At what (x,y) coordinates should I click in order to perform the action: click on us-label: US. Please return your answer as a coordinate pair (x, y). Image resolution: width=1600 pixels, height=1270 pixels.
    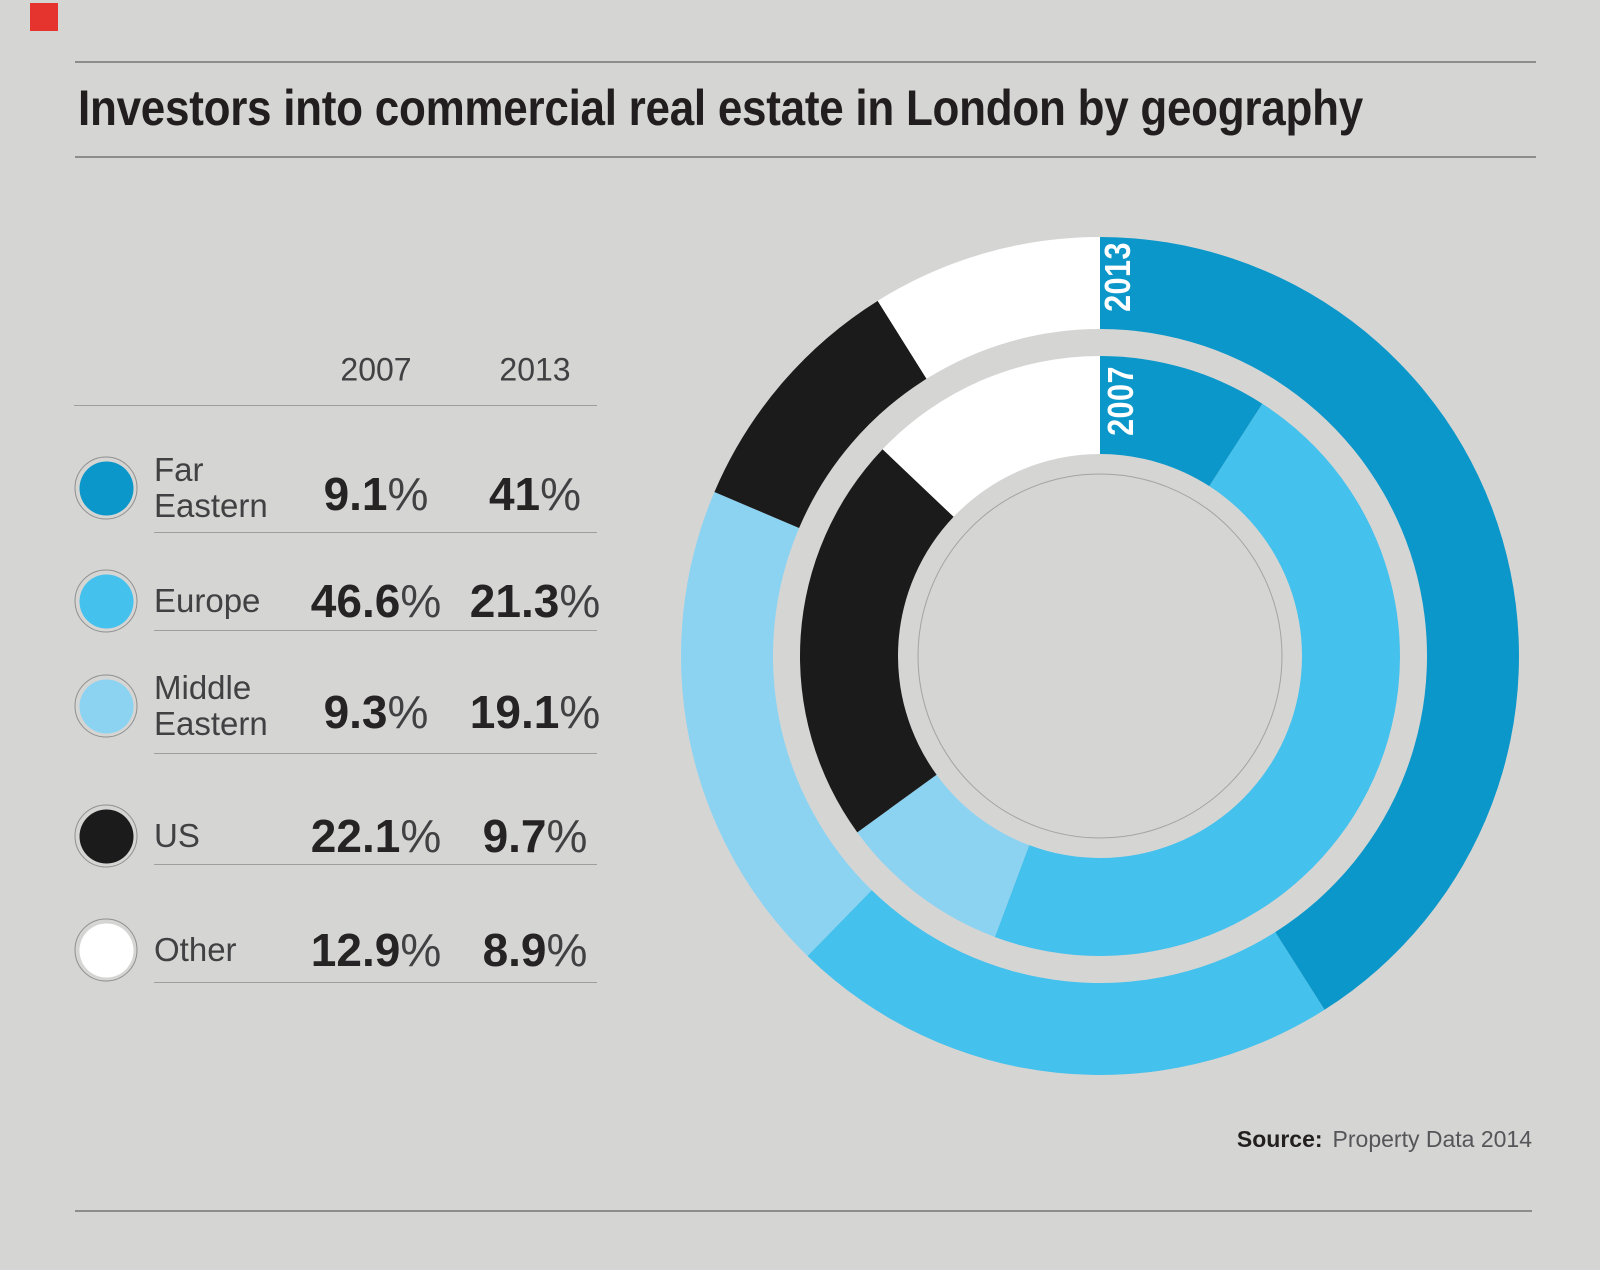
    Looking at the image, I should click on (177, 835).